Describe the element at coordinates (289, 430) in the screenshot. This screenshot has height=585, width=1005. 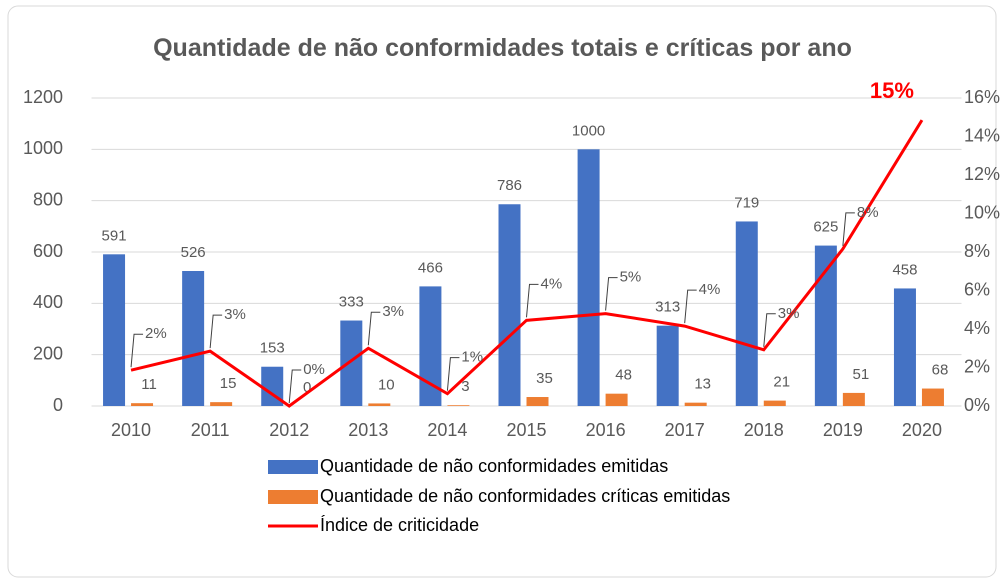
I see `x-tick-label: 2012` at that location.